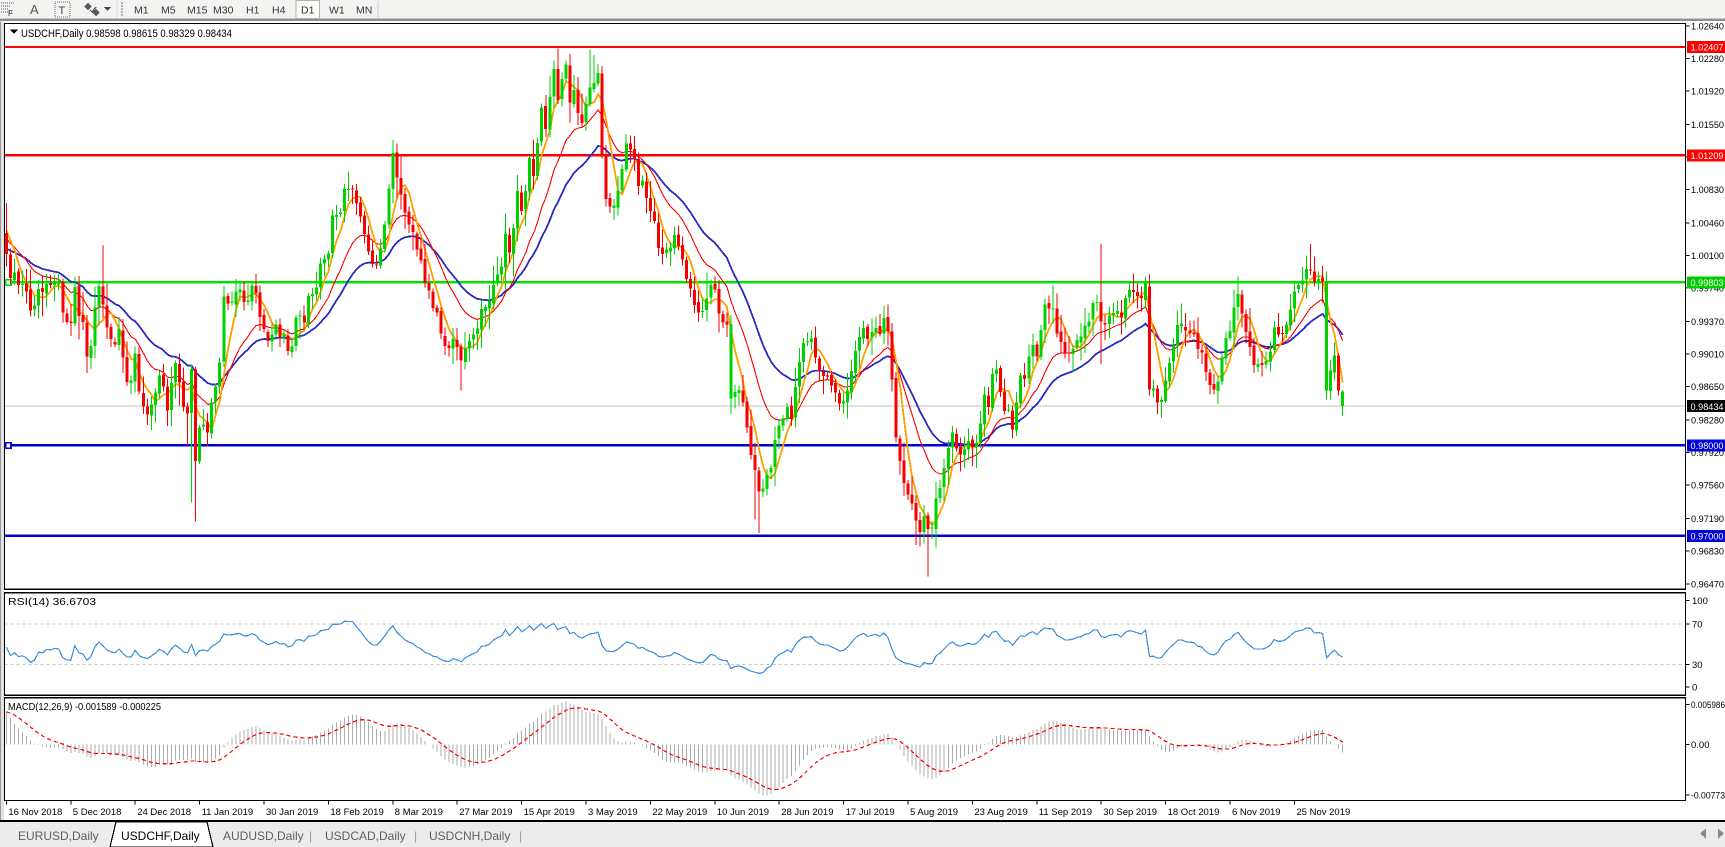 The width and height of the screenshot is (1725, 847). What do you see at coordinates (743, 812) in the screenshot?
I see `svg-text: 10 Jun 2019` at bounding box center [743, 812].